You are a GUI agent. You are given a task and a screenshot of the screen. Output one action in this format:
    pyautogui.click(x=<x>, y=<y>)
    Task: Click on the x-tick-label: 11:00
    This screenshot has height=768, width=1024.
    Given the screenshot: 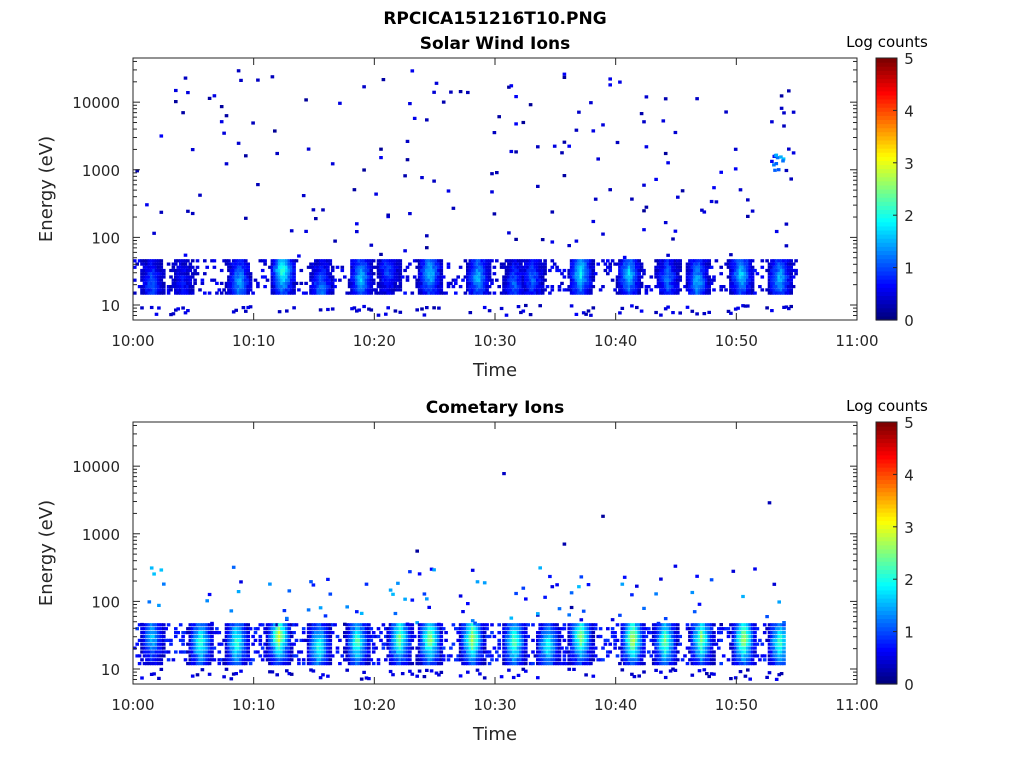 What is the action you would take?
    pyautogui.click(x=856, y=705)
    